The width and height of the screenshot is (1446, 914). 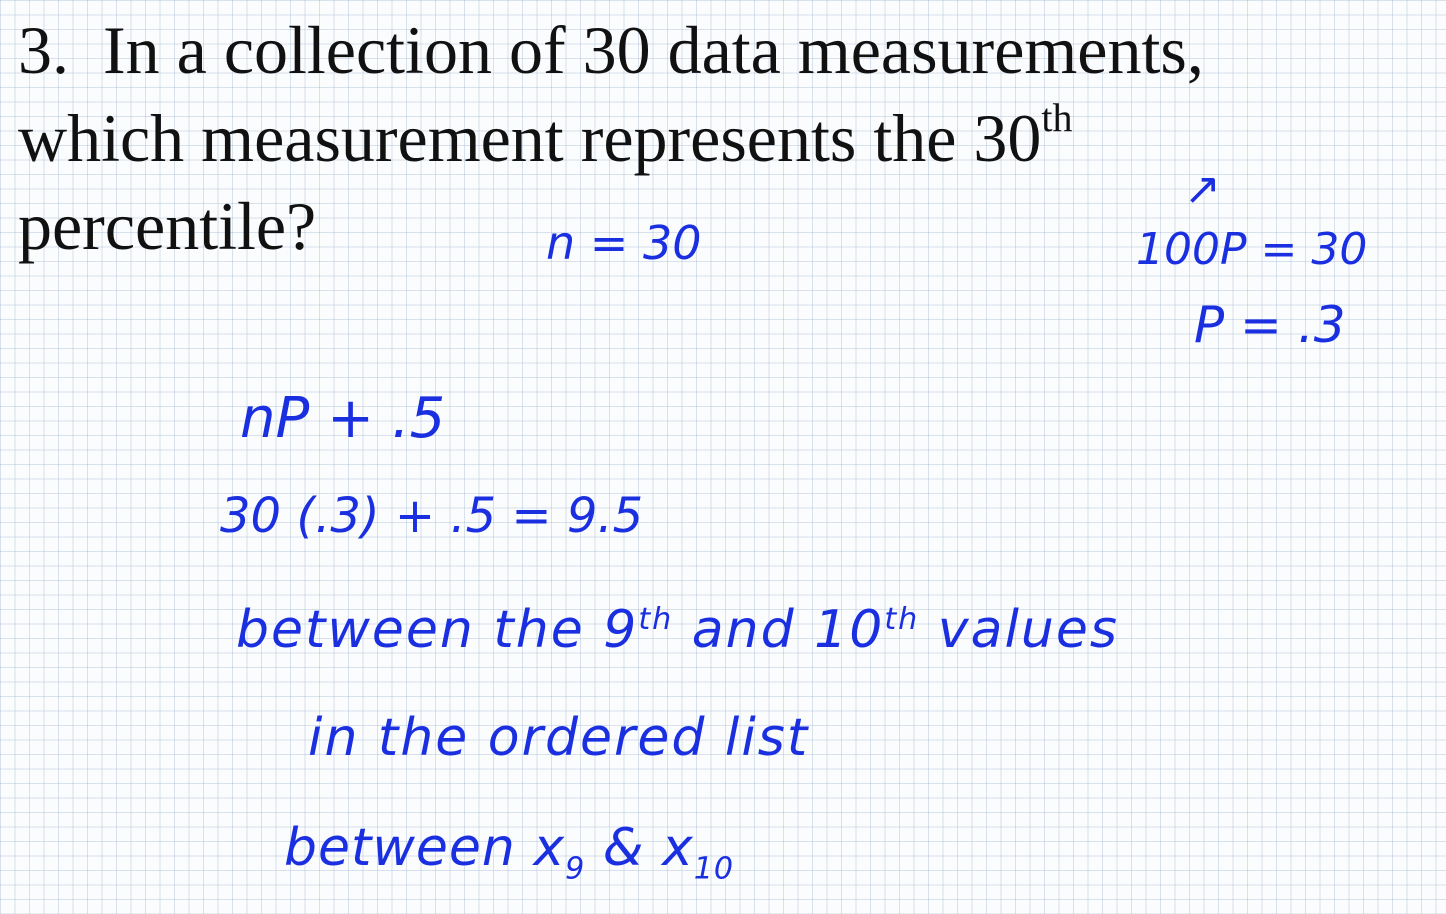 I want to click on question-line-2-superscript: th, so click(x=1057, y=117).